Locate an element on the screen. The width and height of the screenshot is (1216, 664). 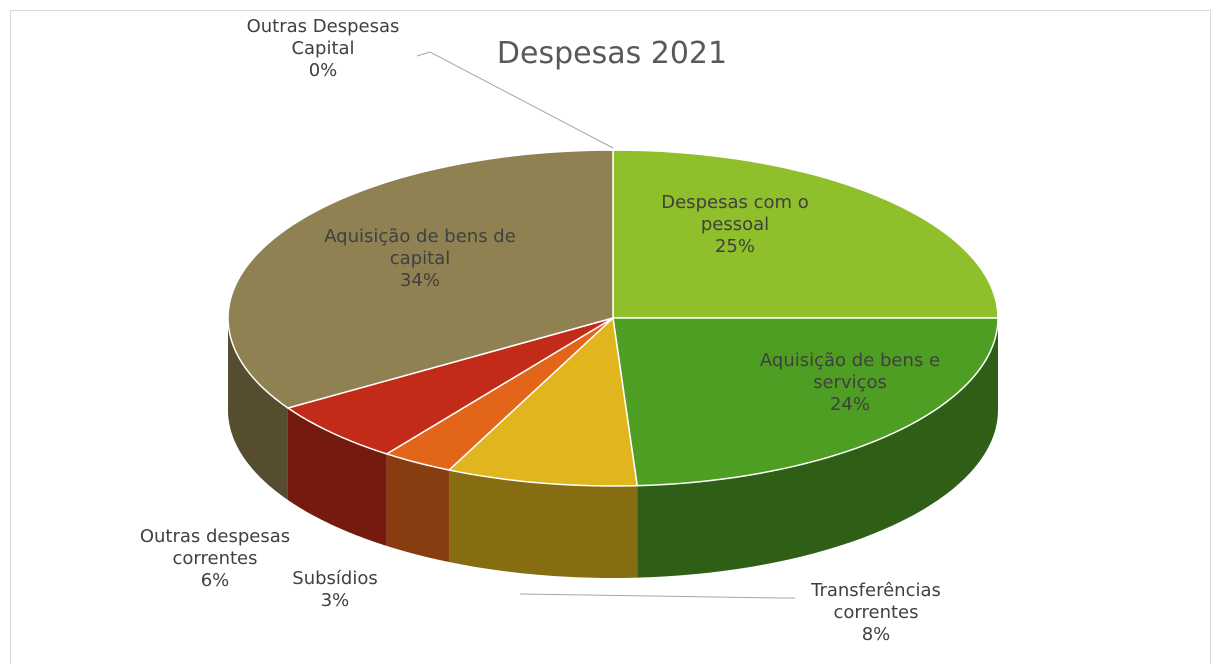
category-label: Aquisição de bens de capital is located at coordinates (420, 247).